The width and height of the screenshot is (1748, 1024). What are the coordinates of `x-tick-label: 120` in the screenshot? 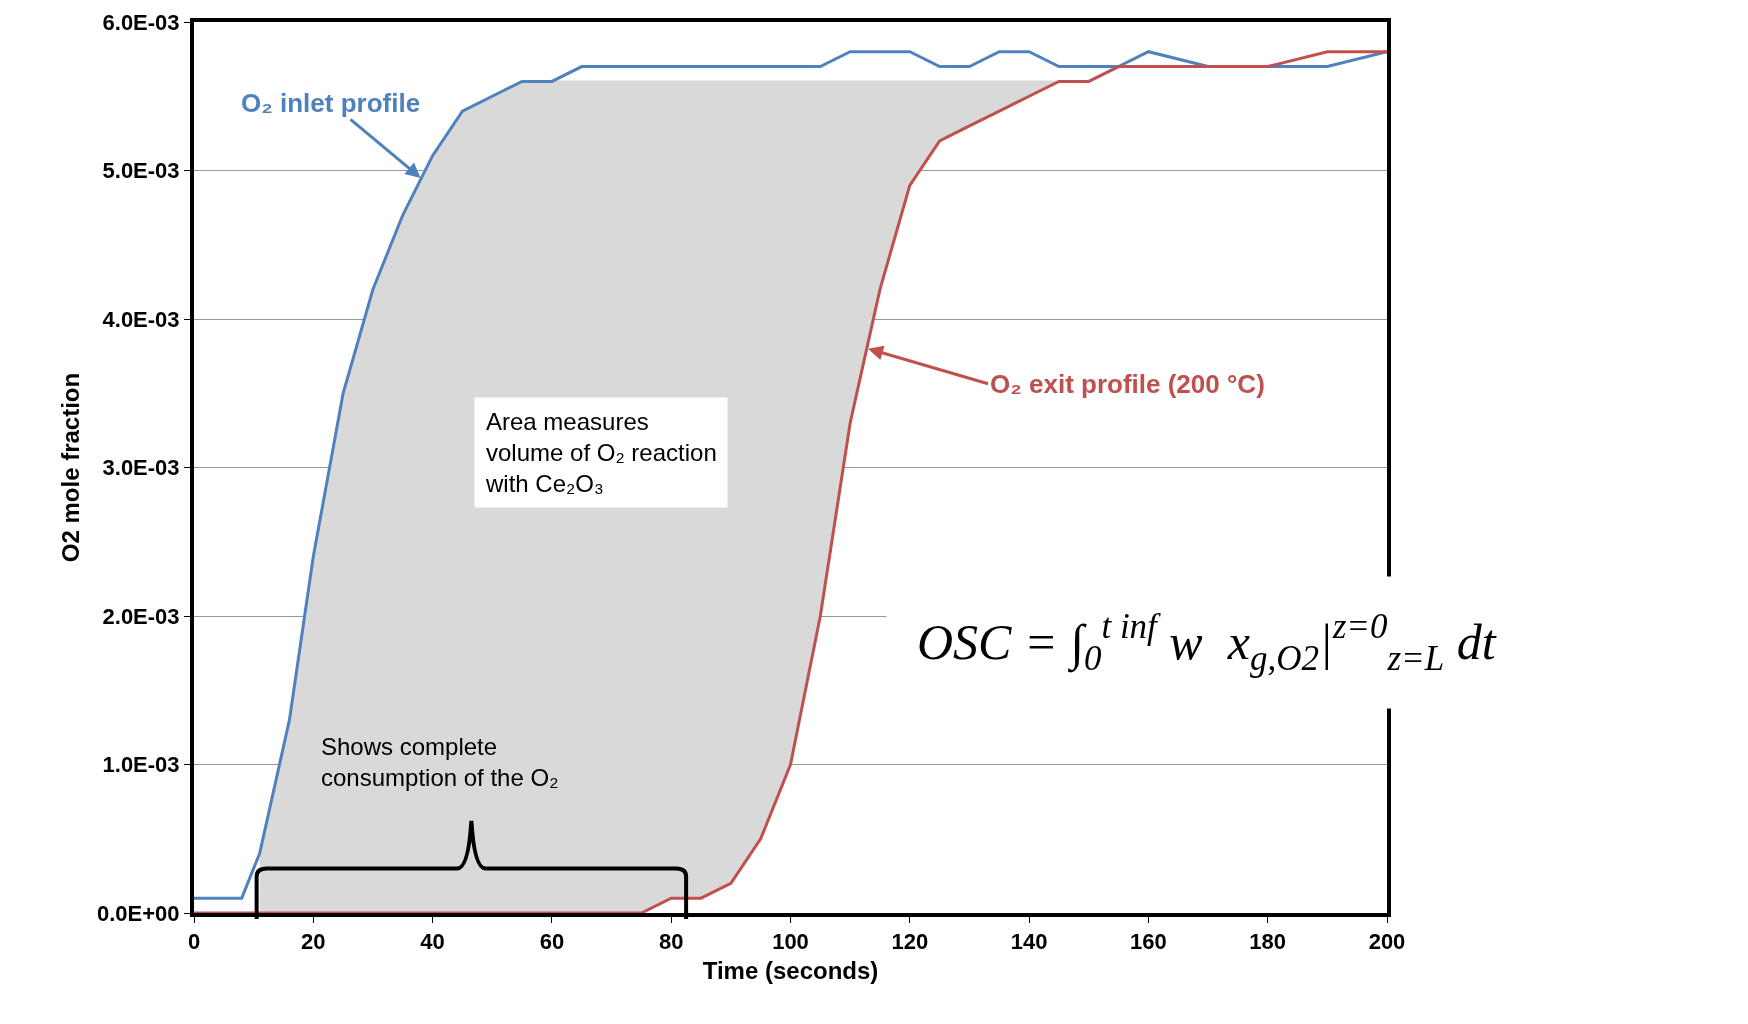 It's located at (910, 942).